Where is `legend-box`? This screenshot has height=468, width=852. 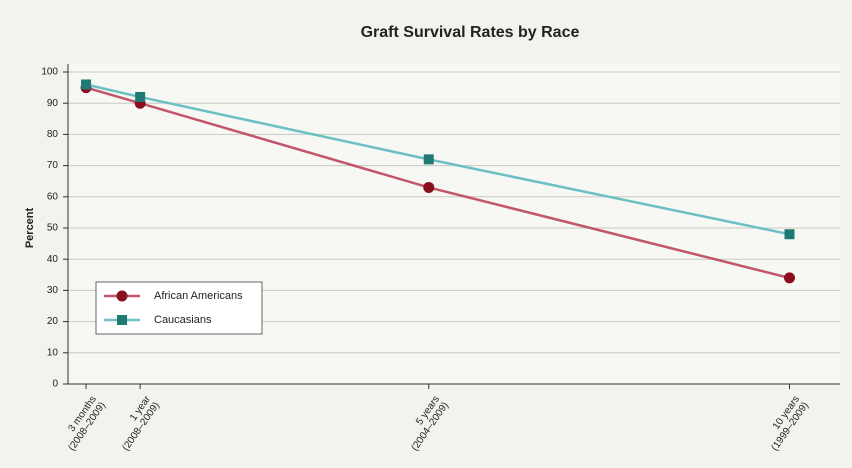
legend-box is located at coordinates (179, 308).